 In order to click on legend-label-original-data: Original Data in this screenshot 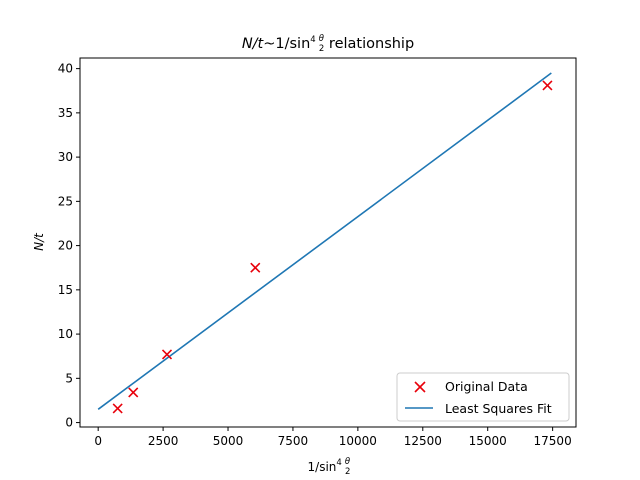, I will do `click(486, 386)`.